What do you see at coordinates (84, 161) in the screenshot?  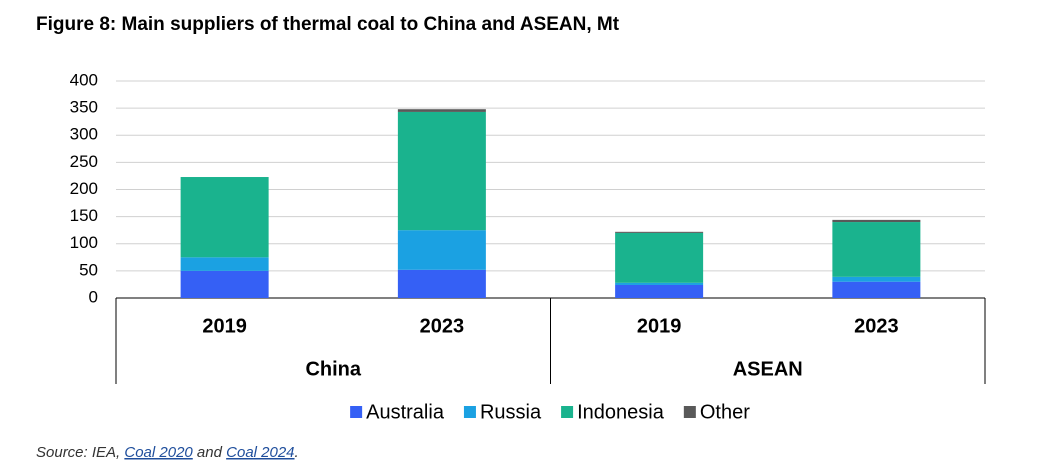 I see `y-tick-label: 250` at bounding box center [84, 161].